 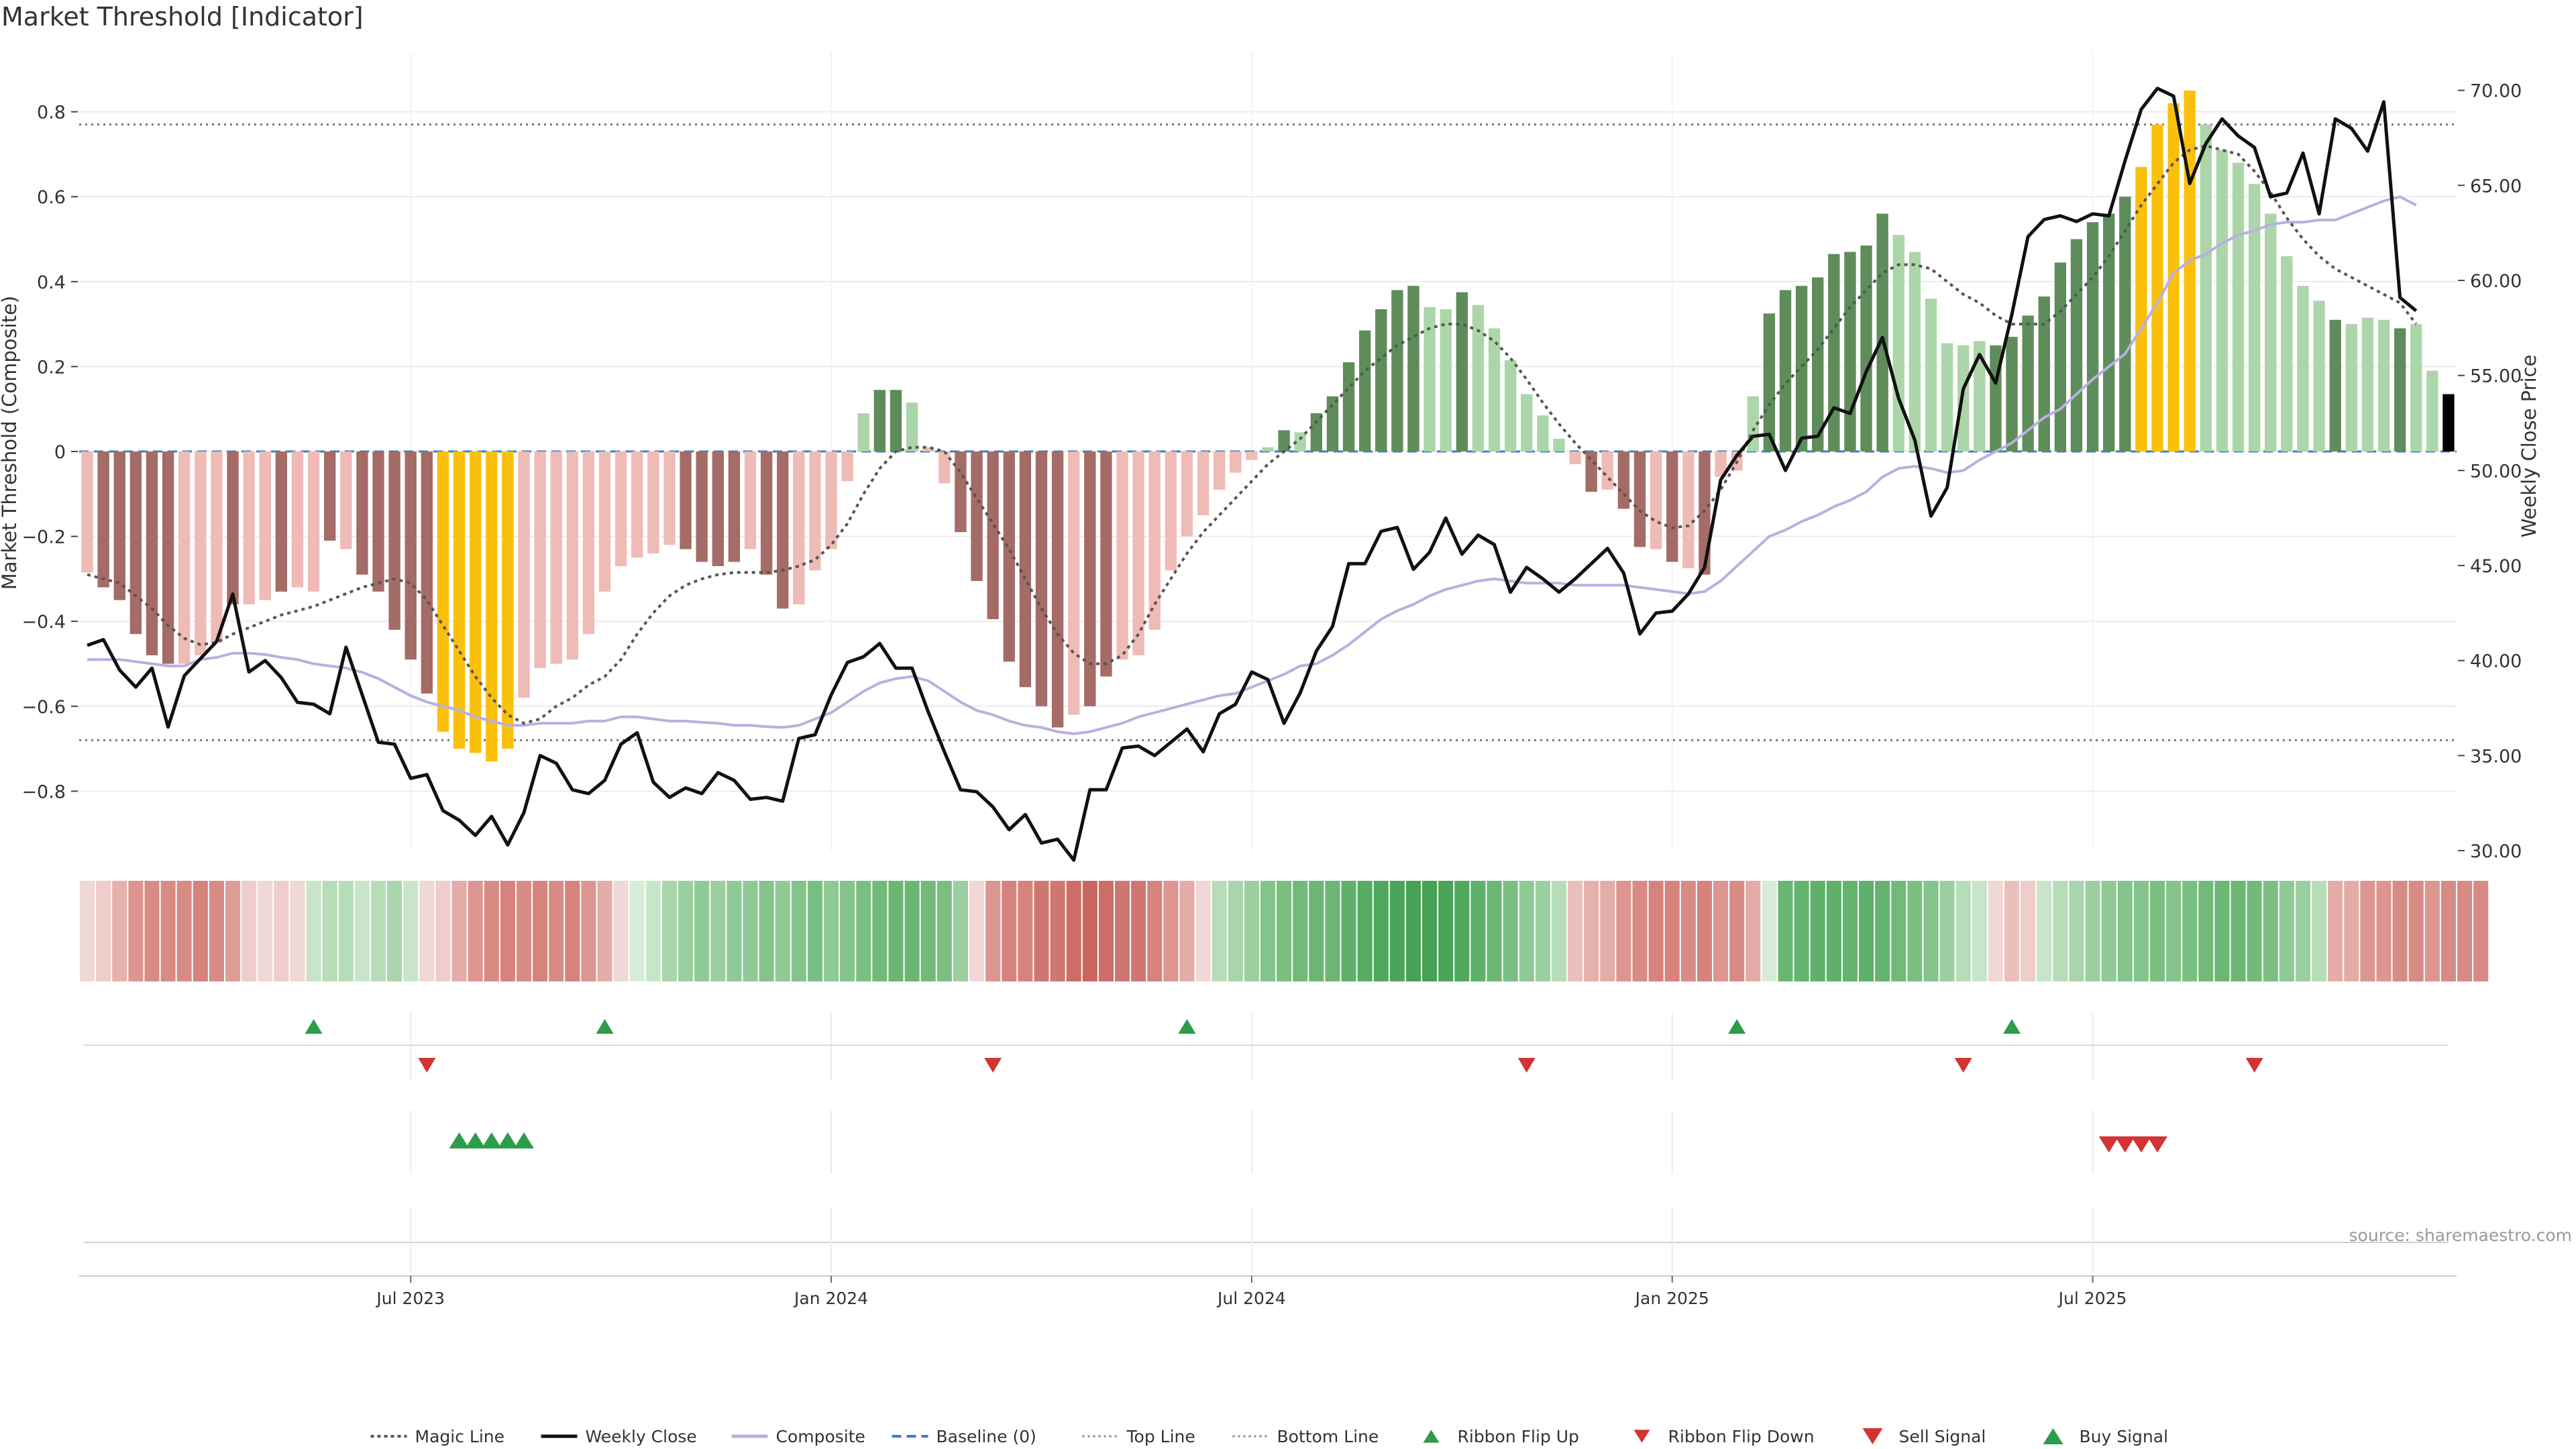 I want to click on legend-item: Buy Signal, so click(x=2105, y=1436).